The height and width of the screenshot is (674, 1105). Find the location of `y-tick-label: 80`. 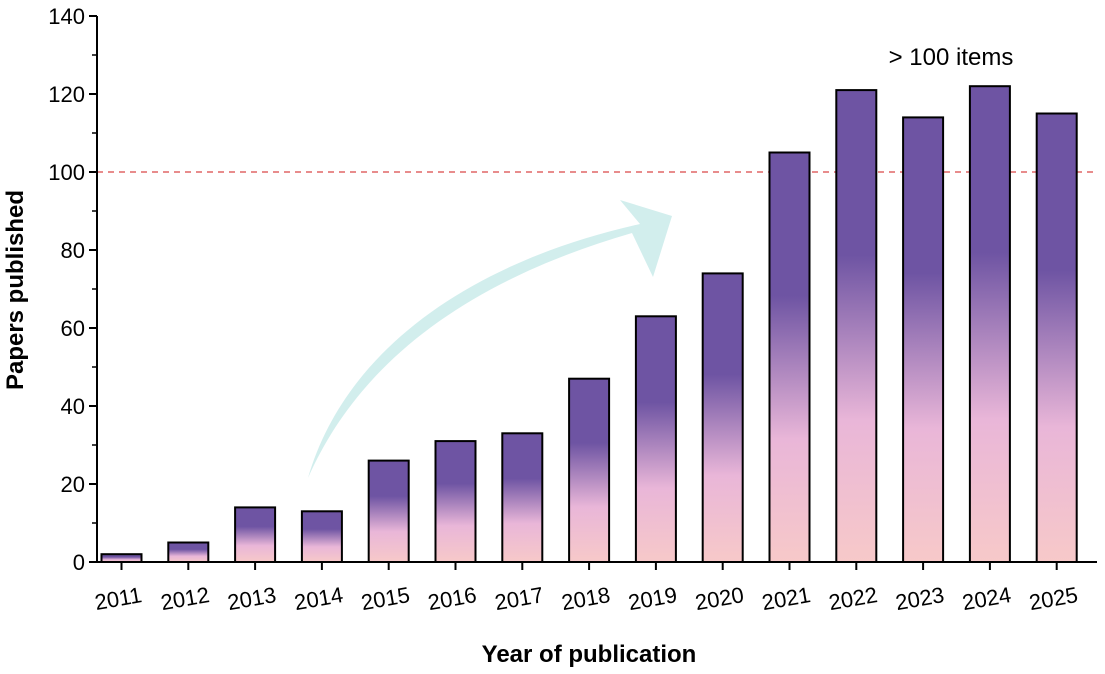

y-tick-label: 80 is located at coordinates (73, 250).